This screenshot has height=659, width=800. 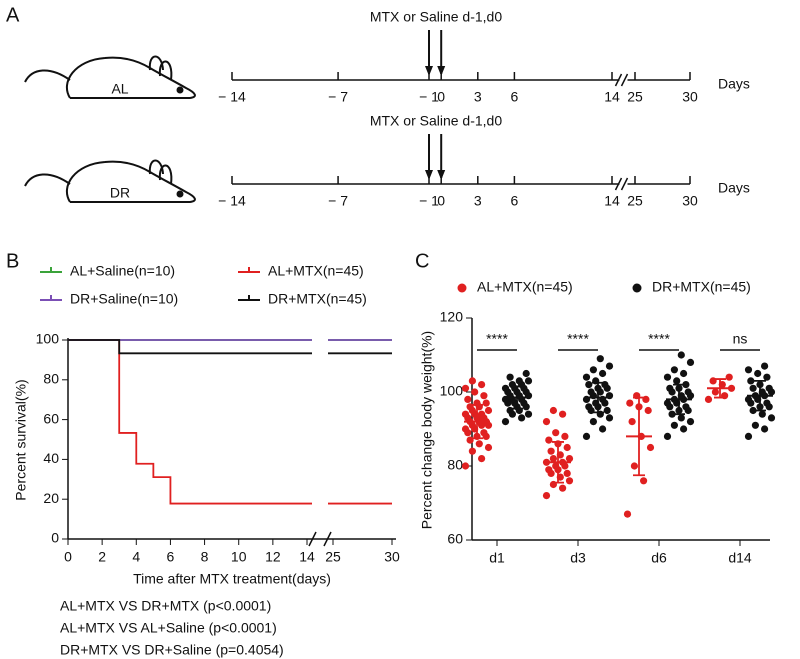 I want to click on eye, so click(x=180, y=90).